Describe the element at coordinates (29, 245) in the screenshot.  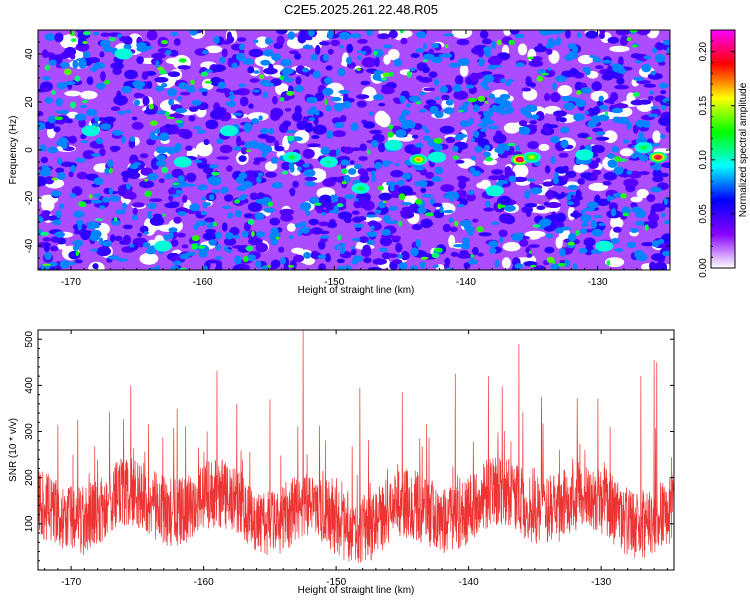
I see `y-tick-label: -40` at that location.